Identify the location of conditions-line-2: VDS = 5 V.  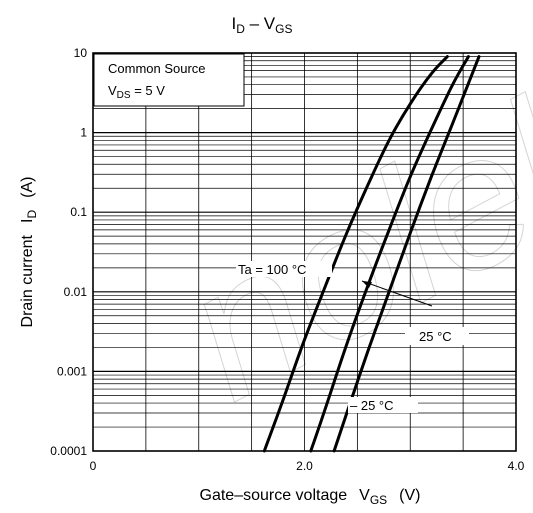
(136, 92).